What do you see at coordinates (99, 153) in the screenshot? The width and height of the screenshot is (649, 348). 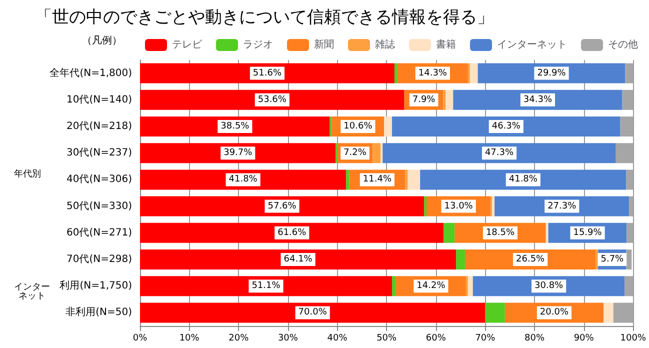 I see `y-tick-label: 30代(N=237)` at bounding box center [99, 153].